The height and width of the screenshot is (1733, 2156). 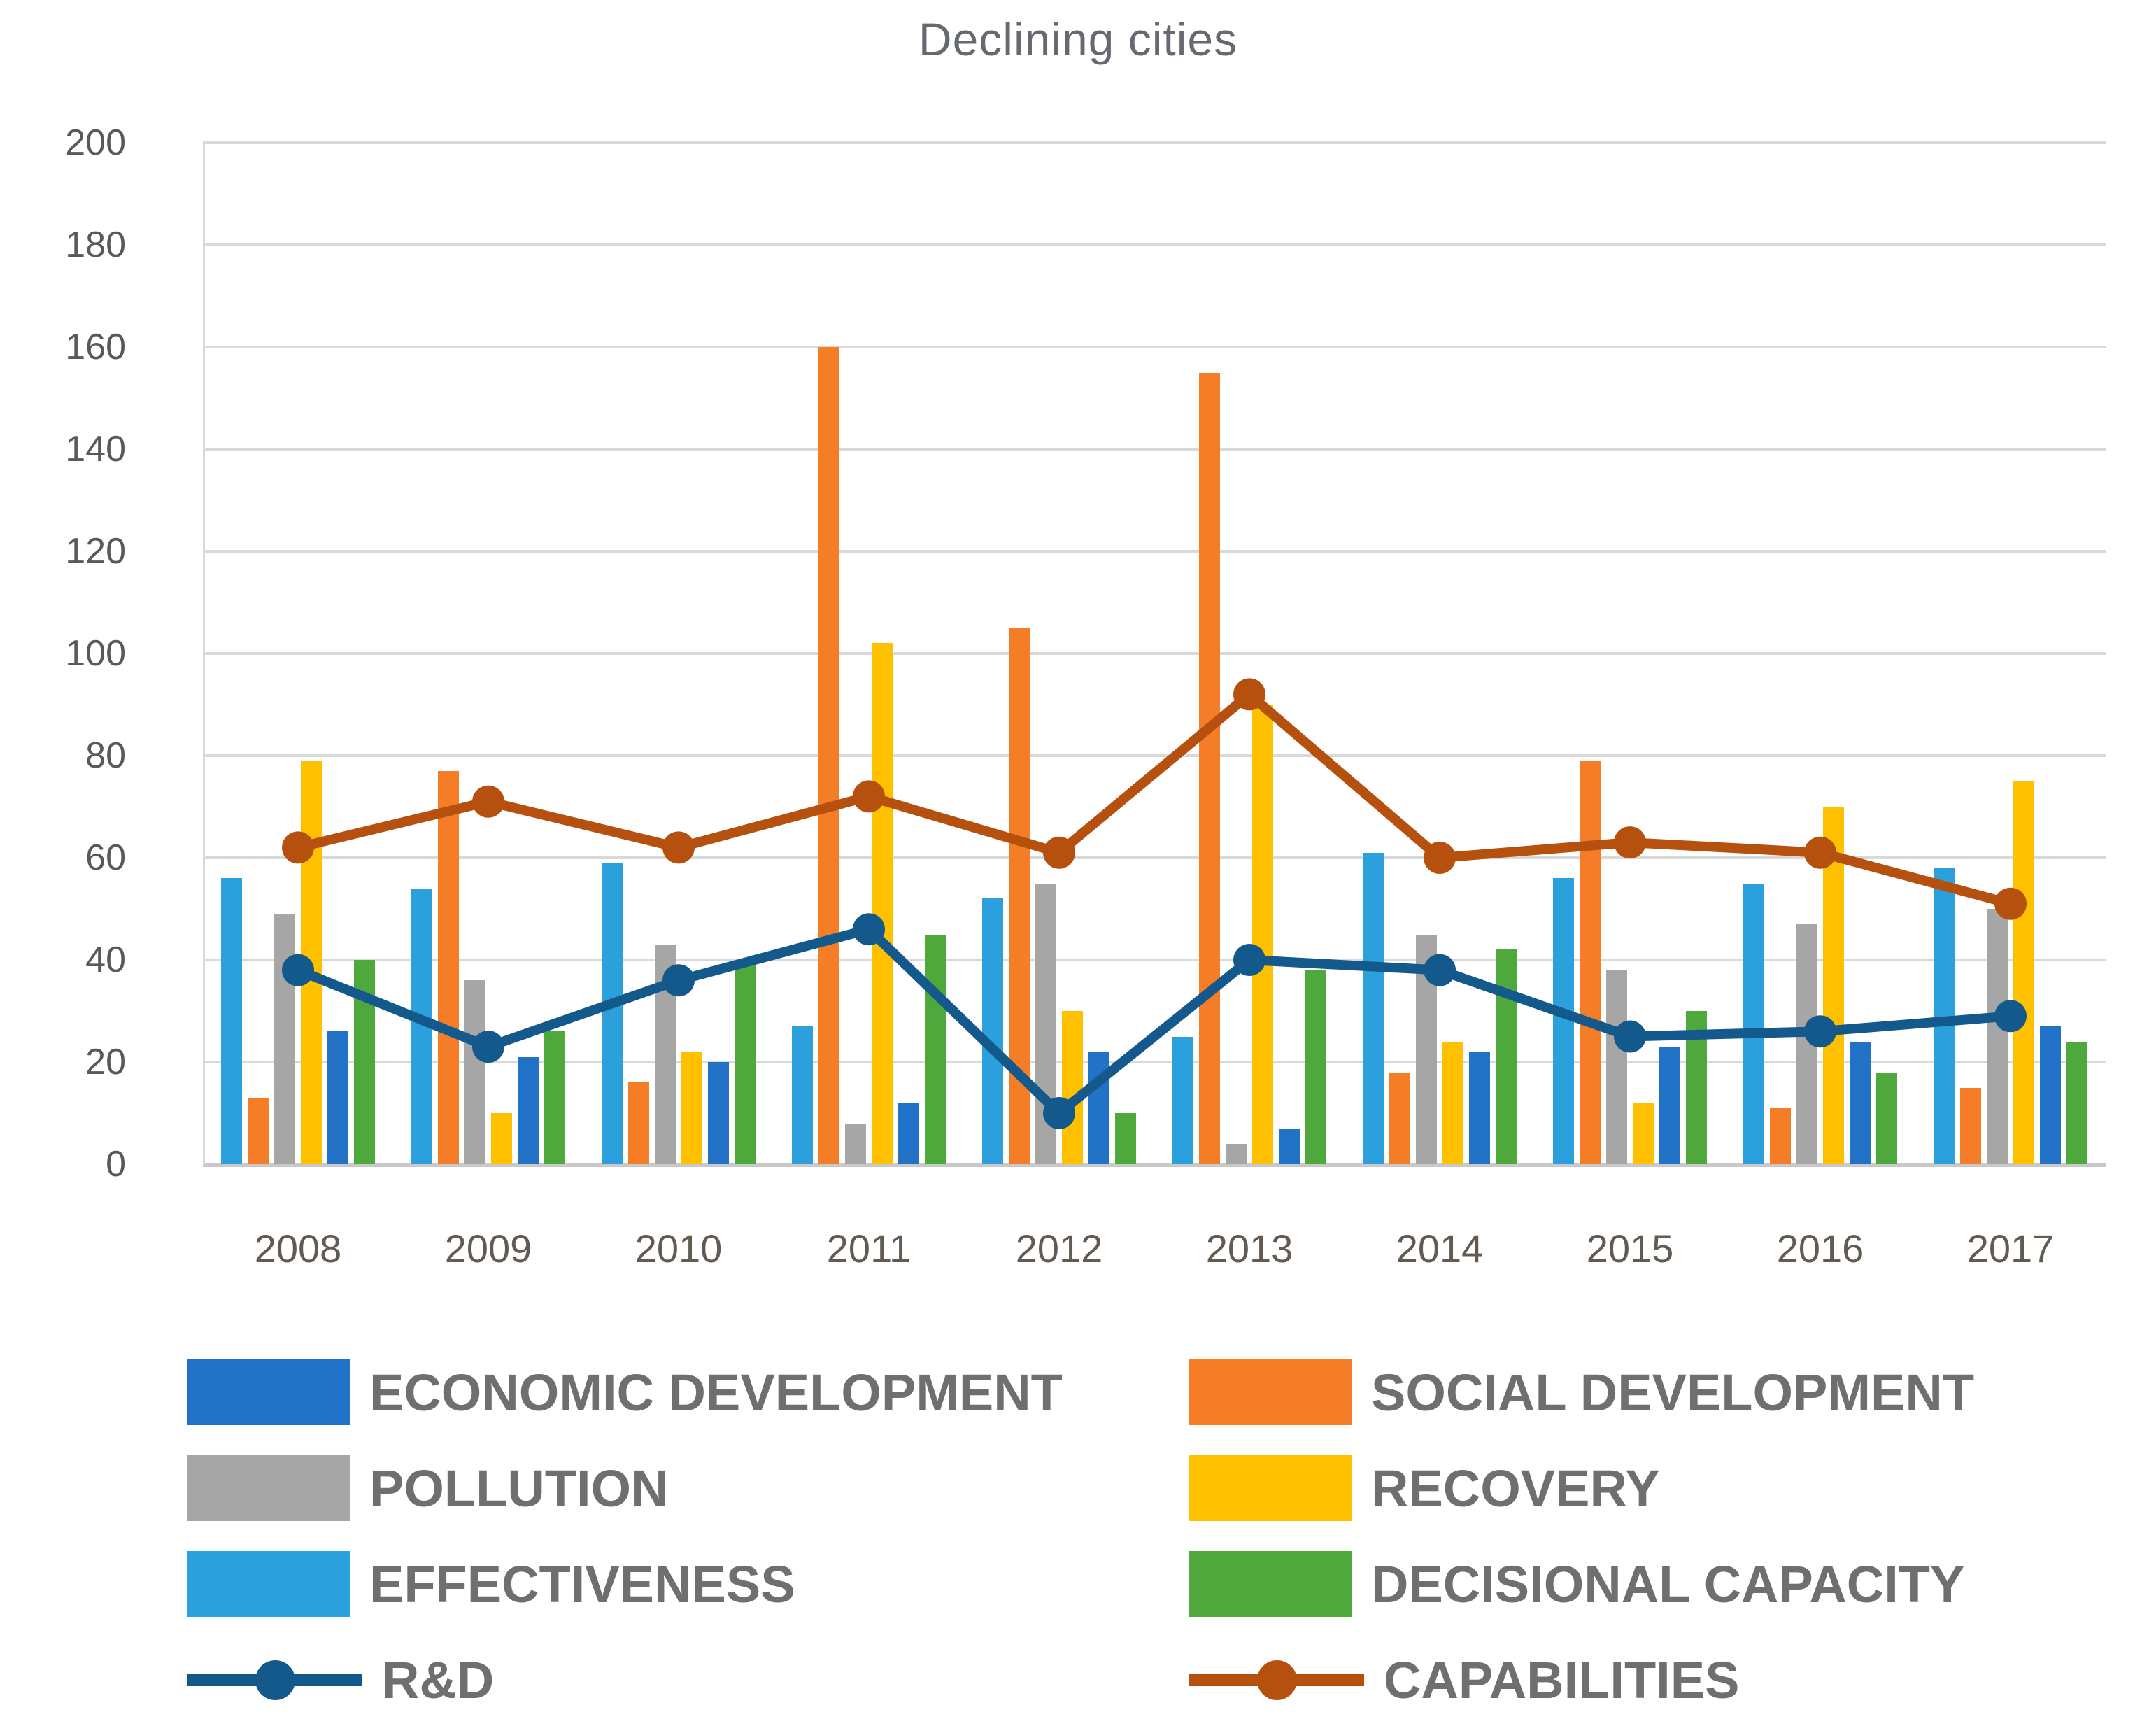 What do you see at coordinates (716, 1392) in the screenshot?
I see `legend-label: ECONOMIC DEVELOPMENT` at bounding box center [716, 1392].